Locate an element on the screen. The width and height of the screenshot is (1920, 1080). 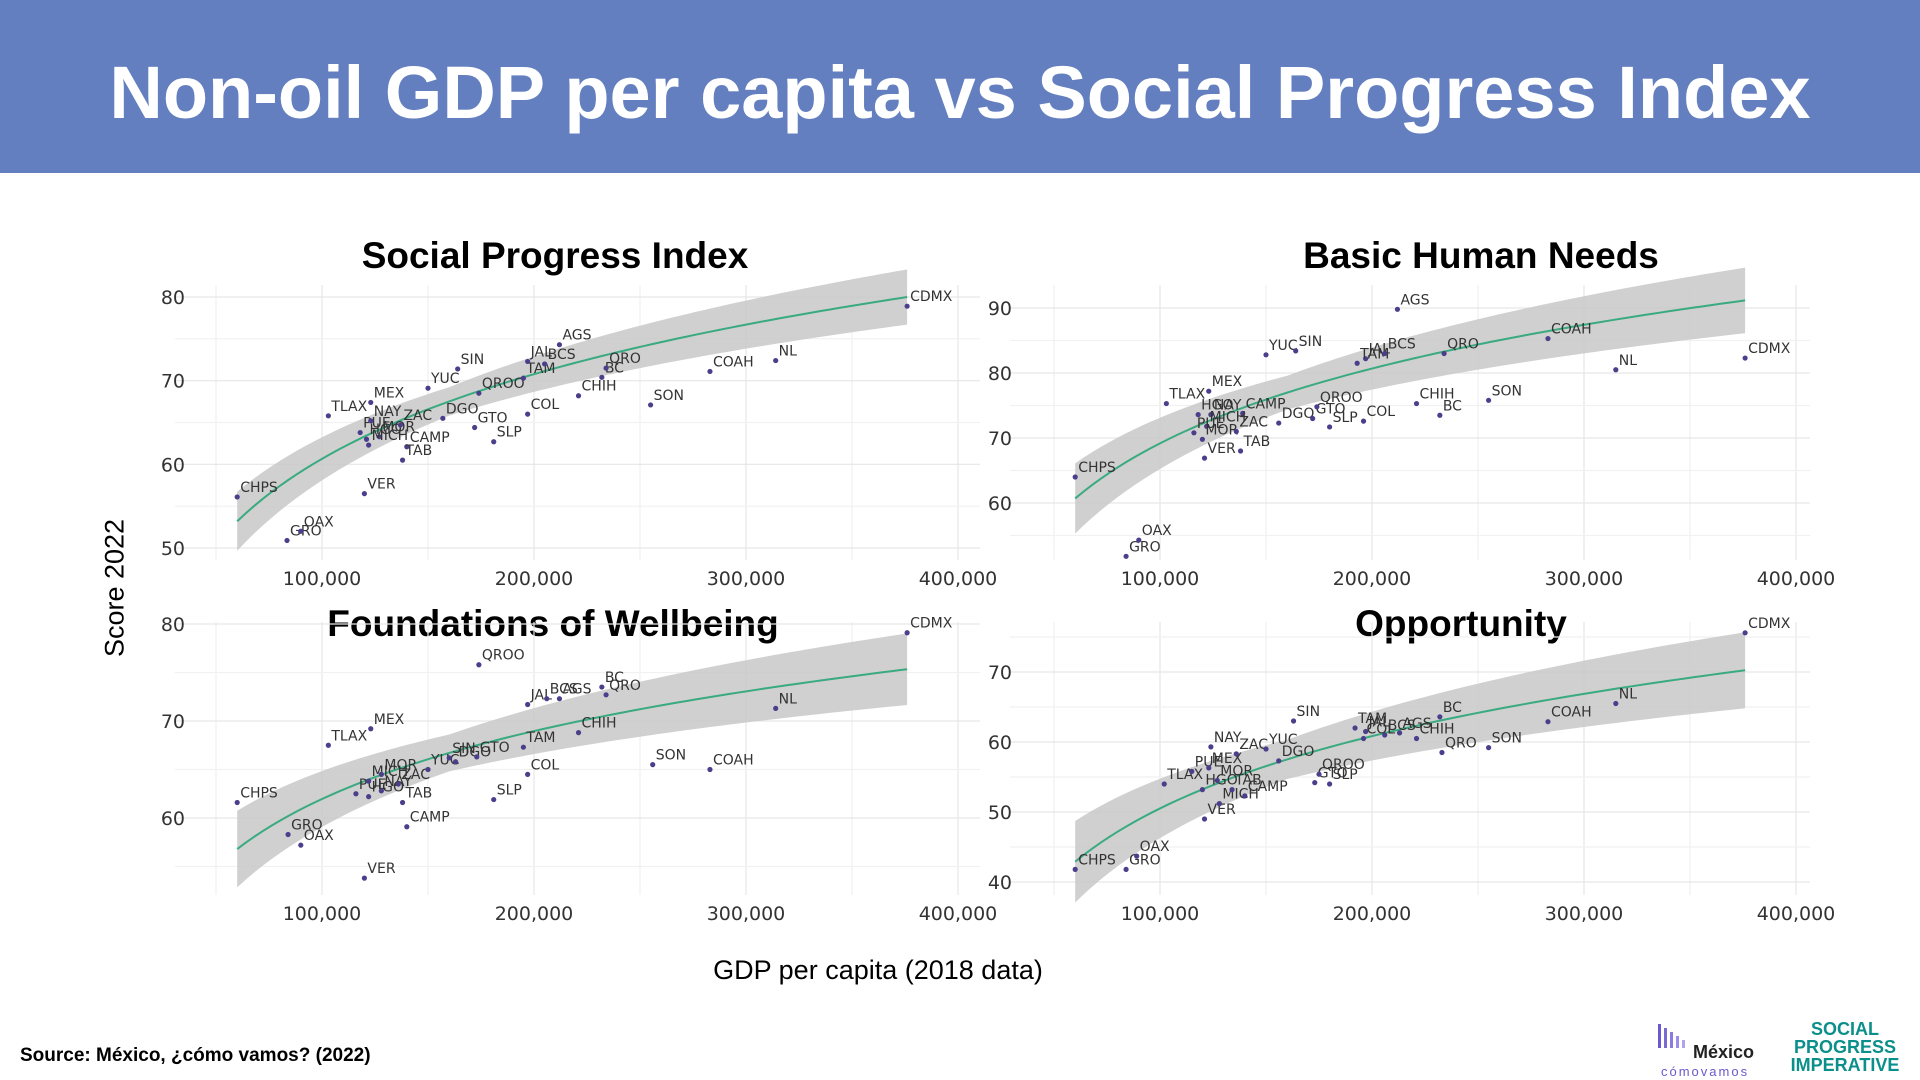
spi-point-son is located at coordinates (651, 405).